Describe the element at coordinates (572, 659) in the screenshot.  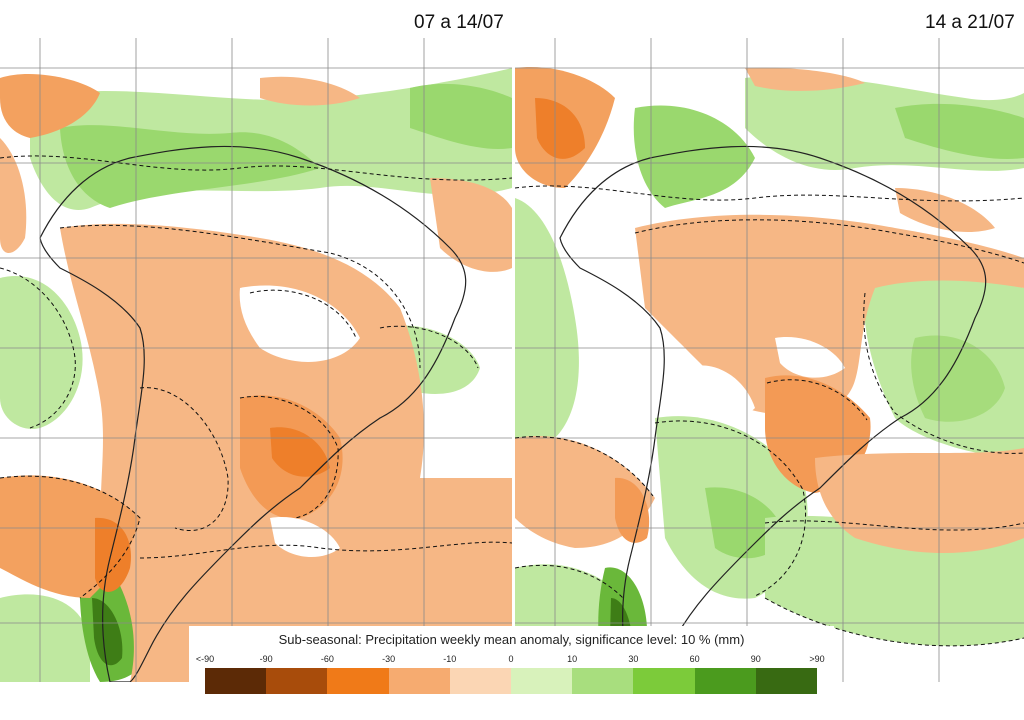
I see `legend-tick-label: 10` at that location.